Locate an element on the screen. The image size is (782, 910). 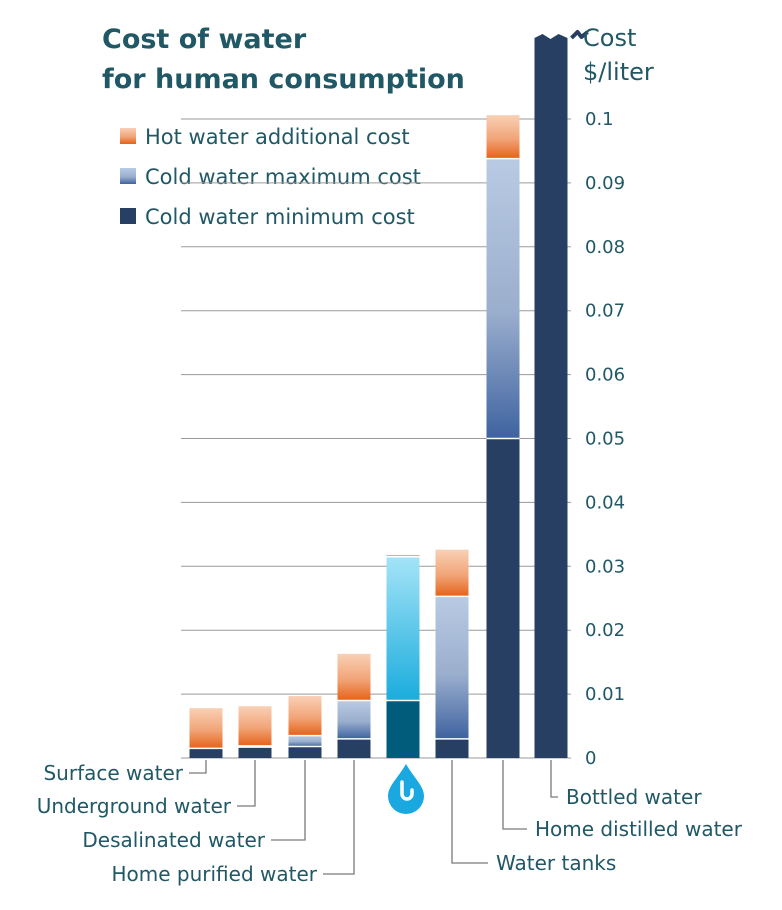
category-label: Water tanks is located at coordinates (556, 863).